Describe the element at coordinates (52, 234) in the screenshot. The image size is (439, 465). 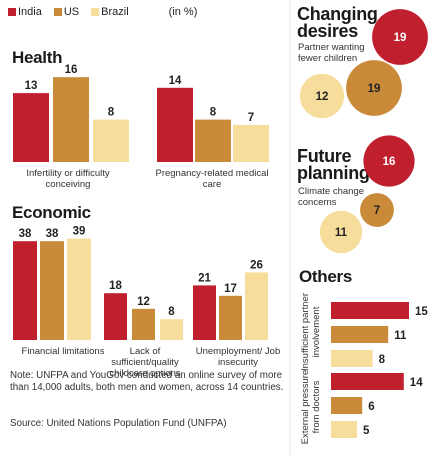
I see `economic-value-0-us: 38` at that location.